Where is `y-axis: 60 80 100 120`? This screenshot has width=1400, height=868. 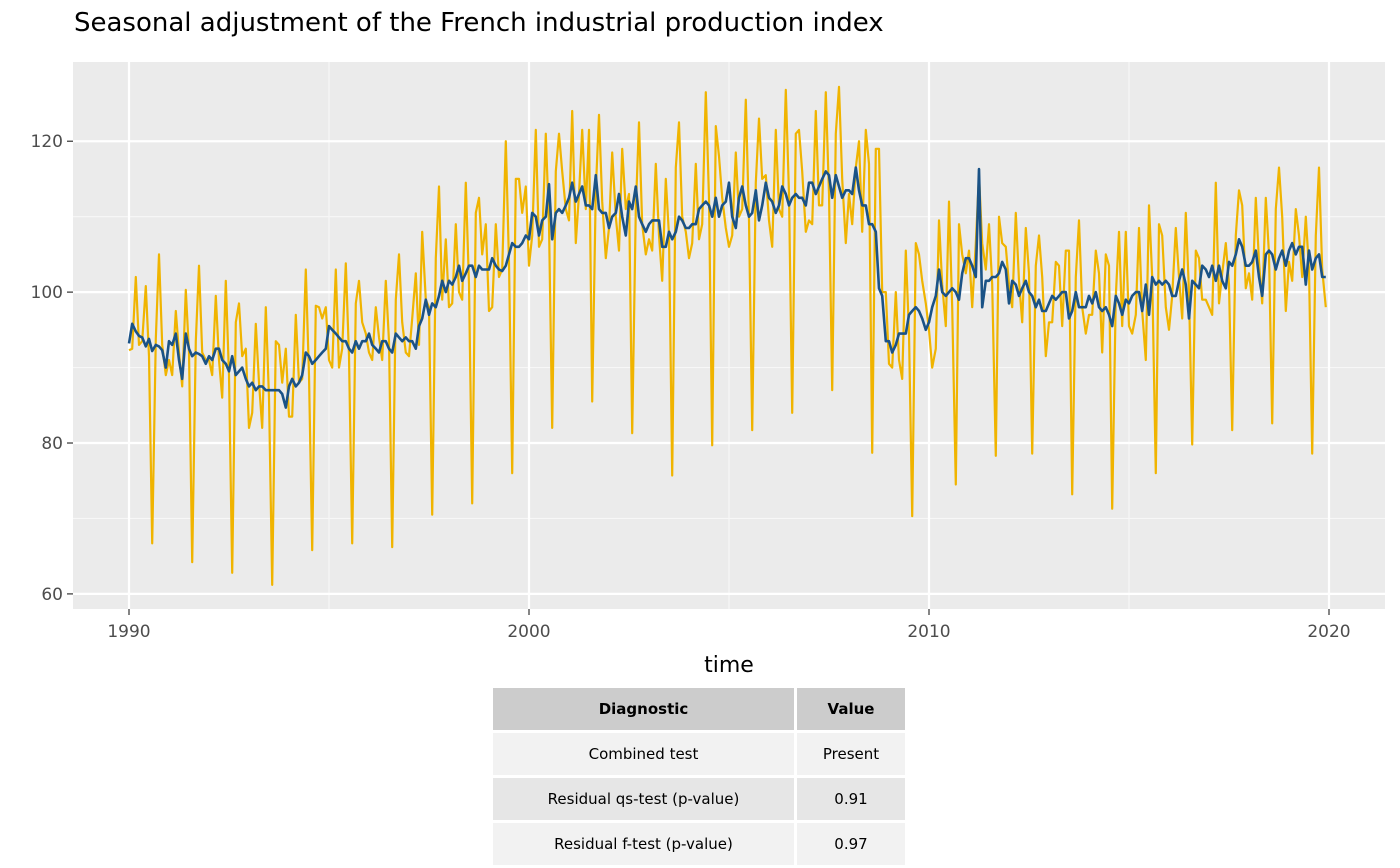
y-axis: 60 80 100 120 is located at coordinates (52, 368).